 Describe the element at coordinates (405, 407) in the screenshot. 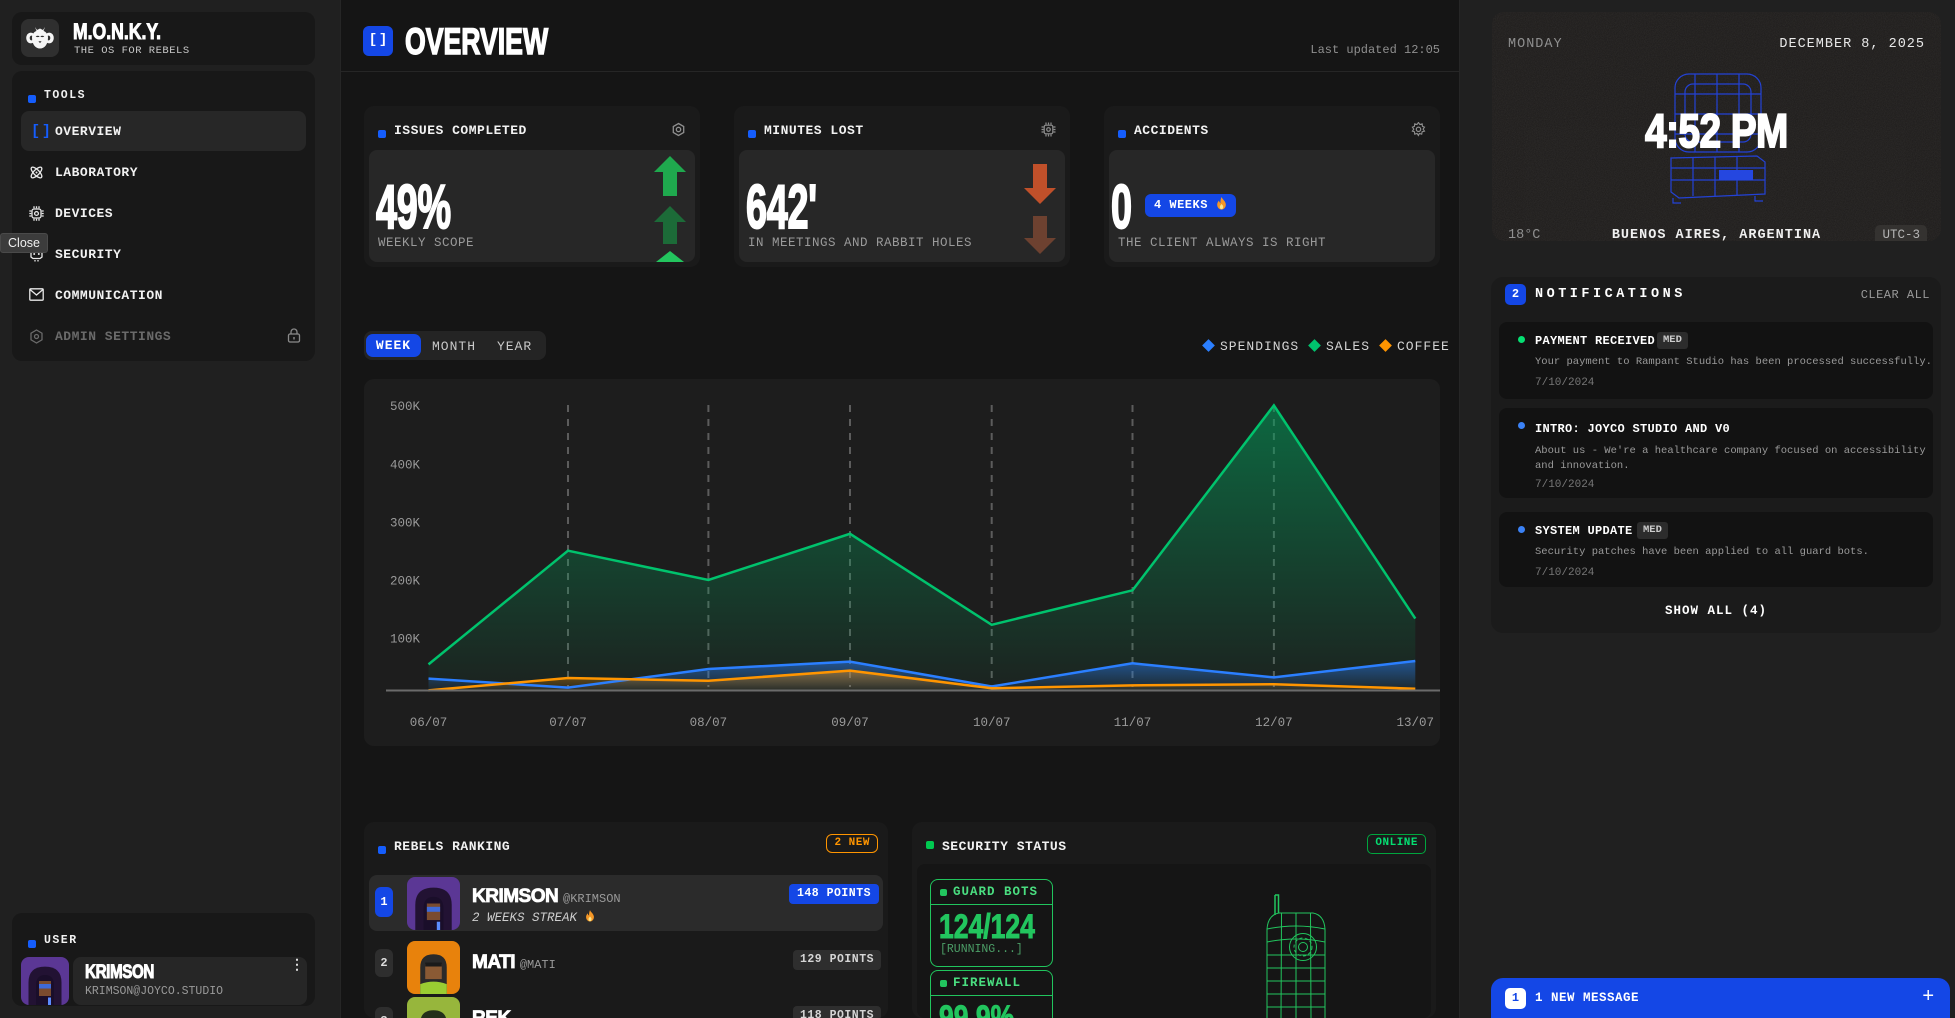

I see `svg-text: 500K` at that location.